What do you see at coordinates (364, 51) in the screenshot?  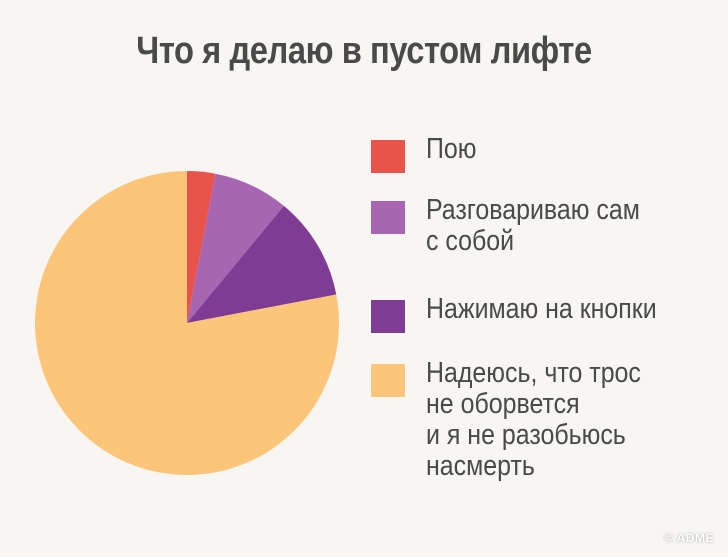 I see `chart-title: Что я делаю в пустом лифте` at bounding box center [364, 51].